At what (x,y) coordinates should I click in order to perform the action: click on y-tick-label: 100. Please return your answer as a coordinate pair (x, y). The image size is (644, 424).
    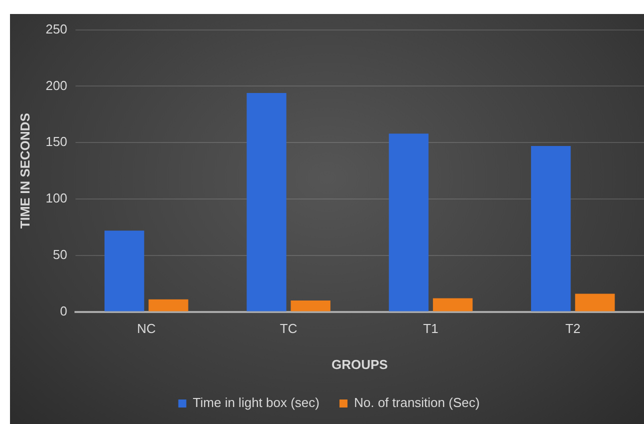
    Looking at the image, I should click on (57, 198).